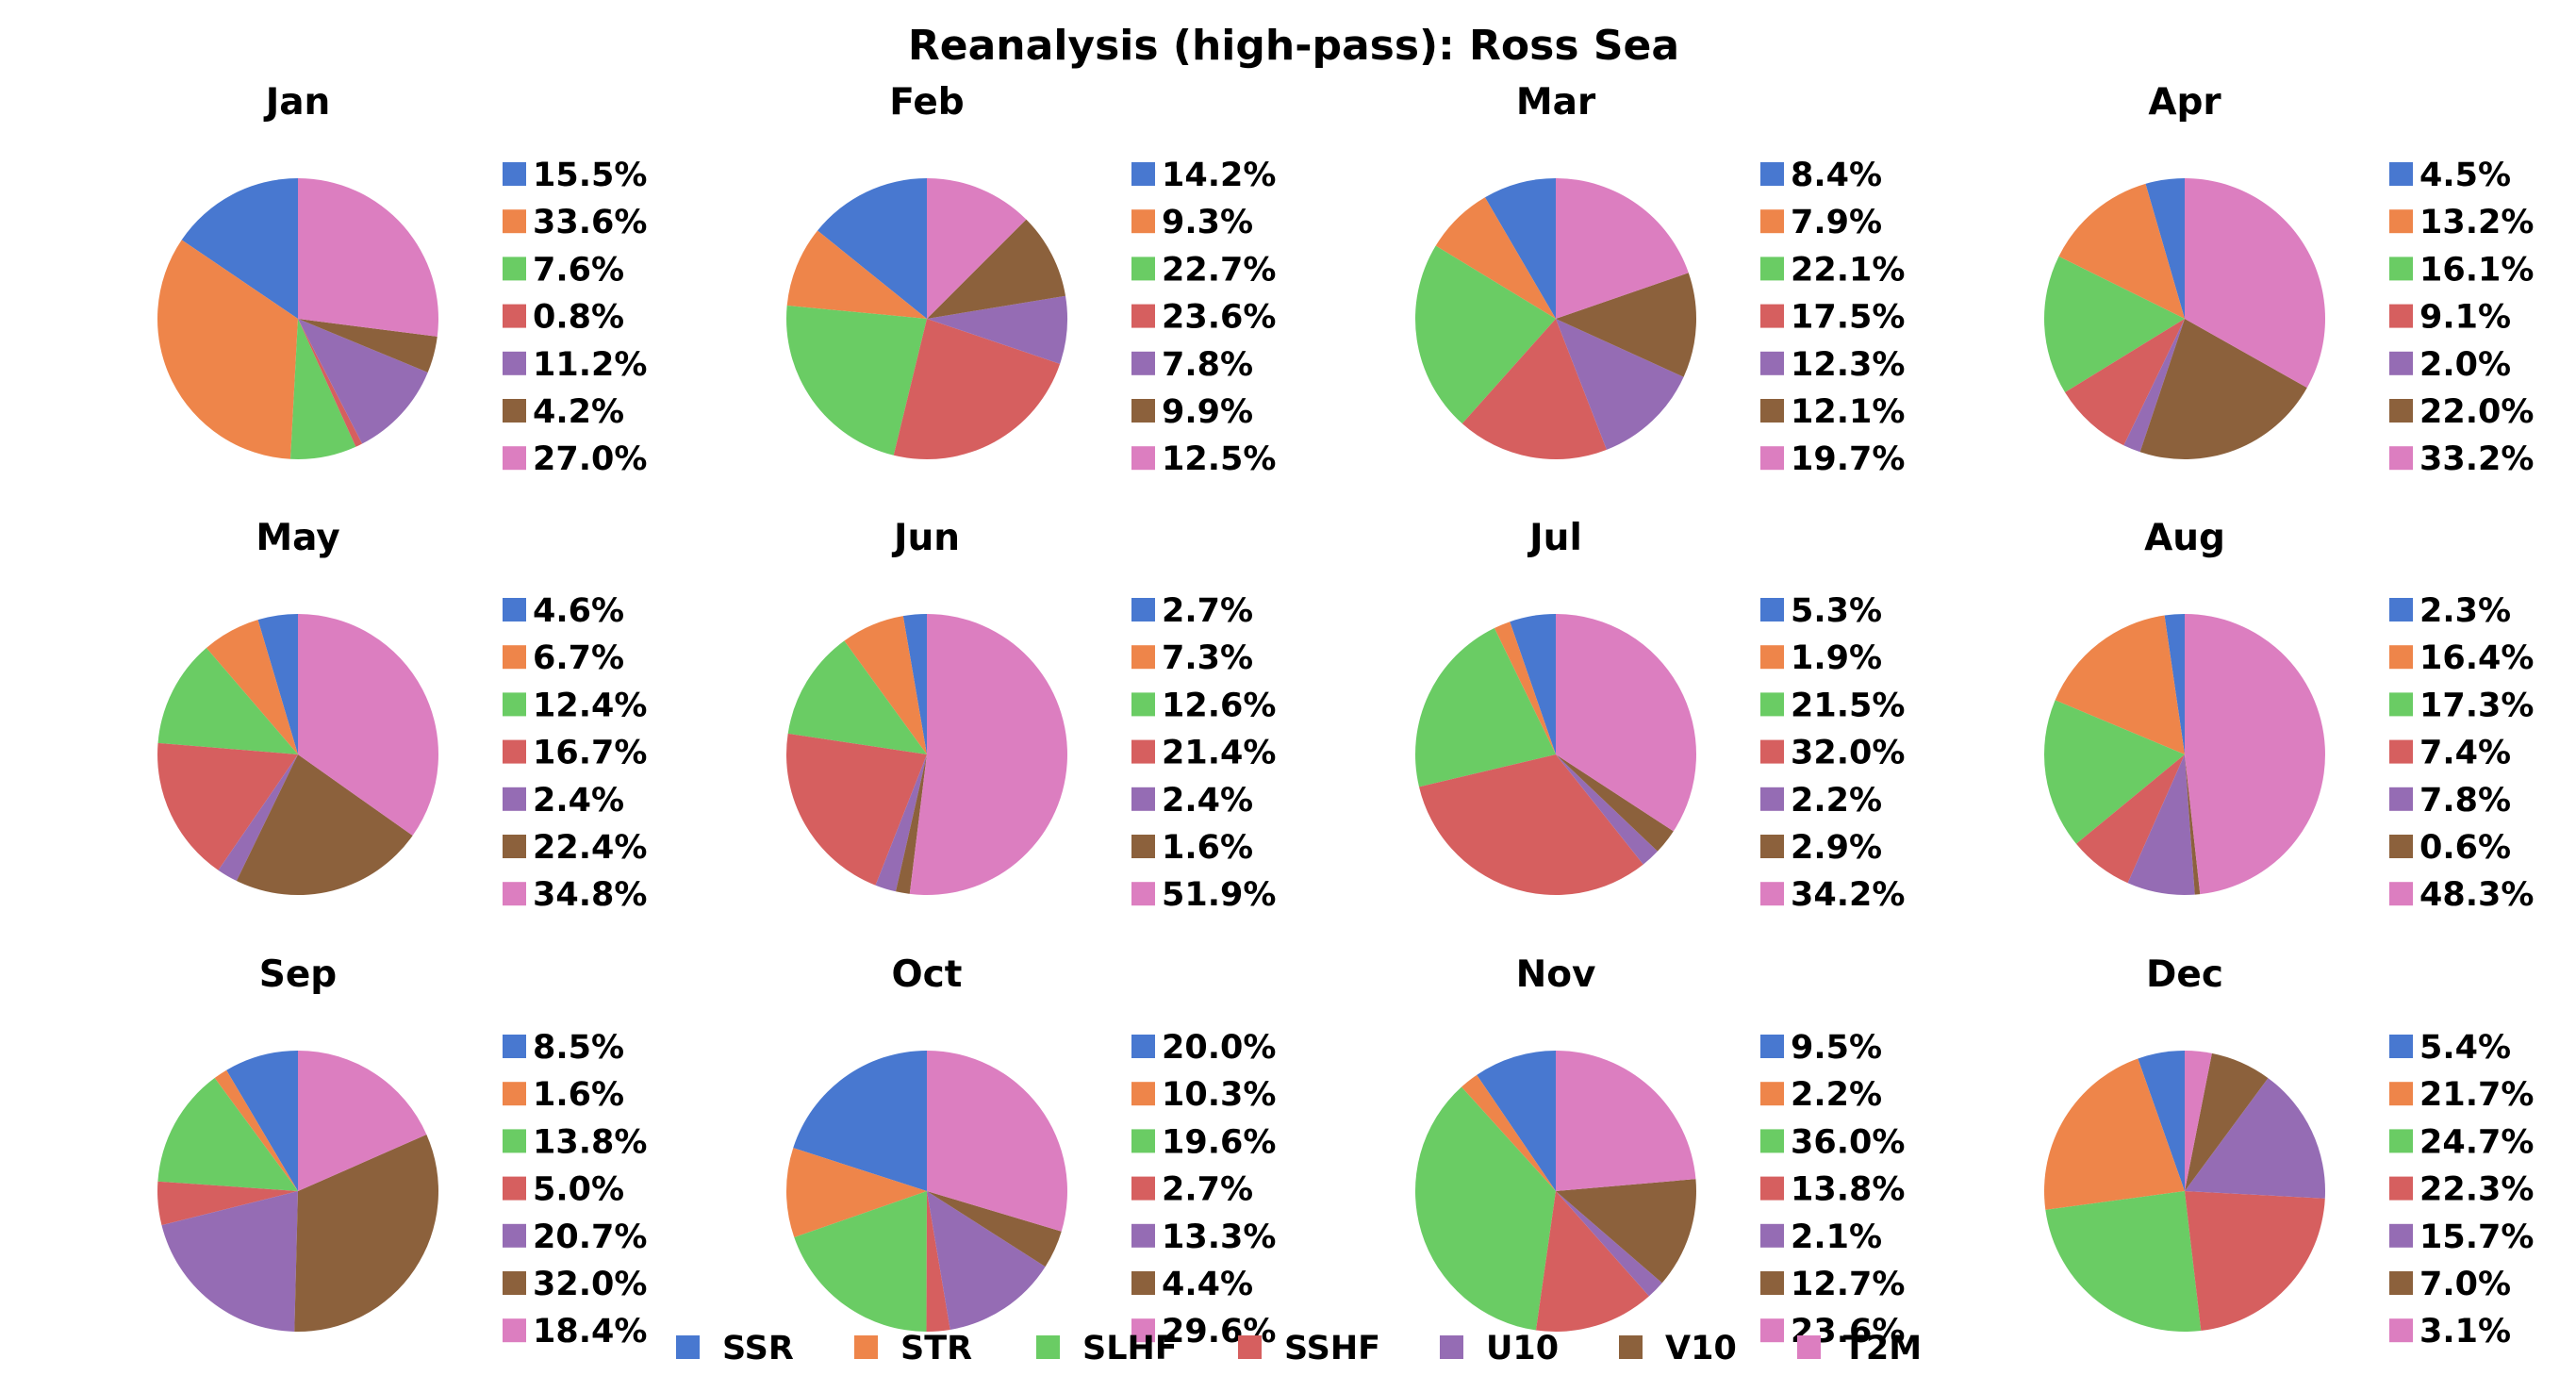  What do you see at coordinates (901, 823) in the screenshot?
I see `pie-slice-jun-u10` at bounding box center [901, 823].